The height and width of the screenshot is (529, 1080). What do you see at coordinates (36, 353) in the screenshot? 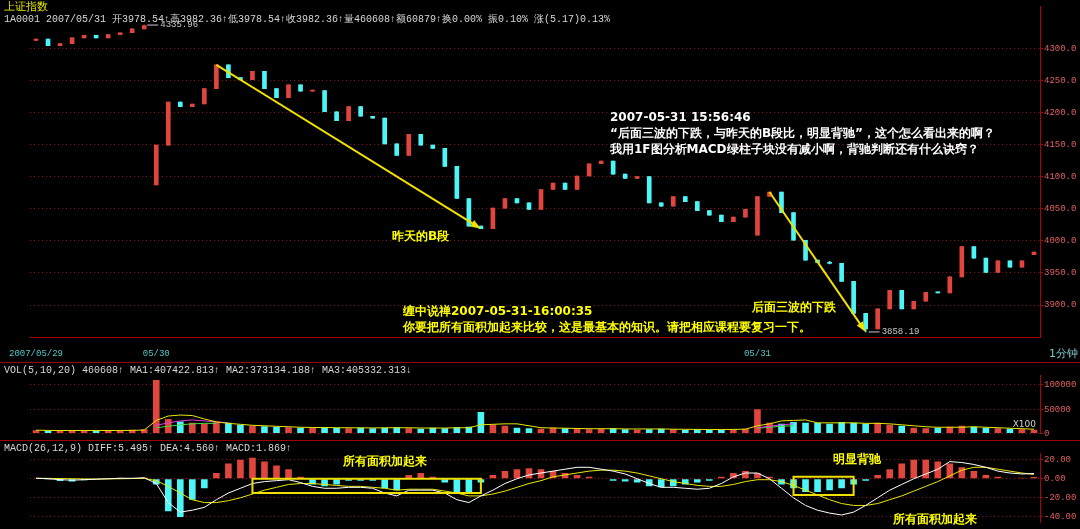
I see `x-tick-label: 2007/05/29` at bounding box center [36, 353].